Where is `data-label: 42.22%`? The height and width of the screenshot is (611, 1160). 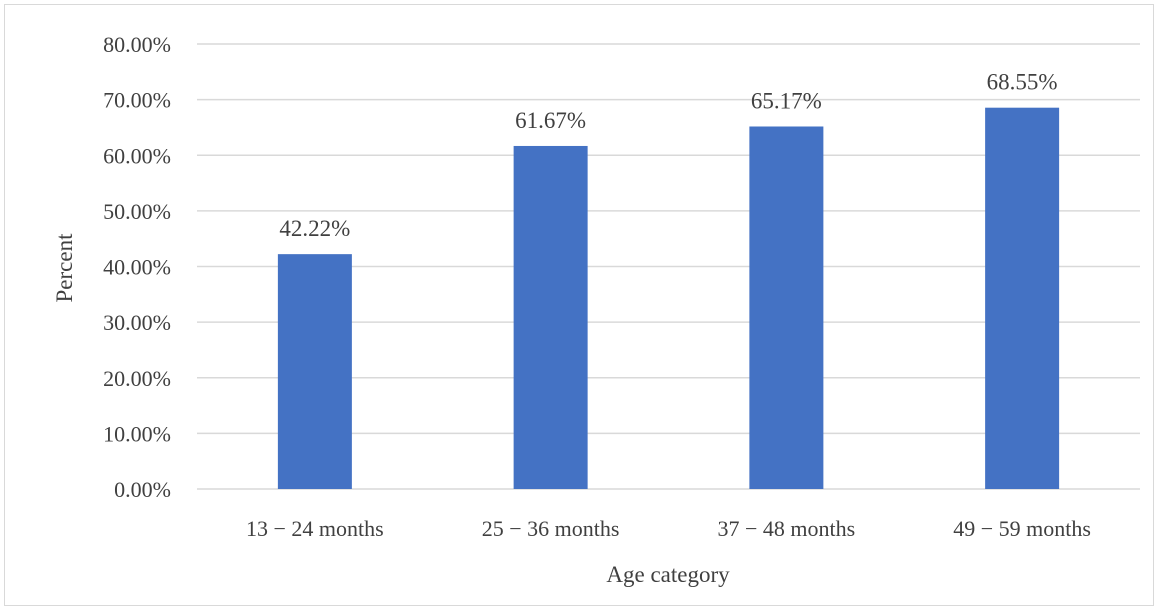 data-label: 42.22% is located at coordinates (314, 228).